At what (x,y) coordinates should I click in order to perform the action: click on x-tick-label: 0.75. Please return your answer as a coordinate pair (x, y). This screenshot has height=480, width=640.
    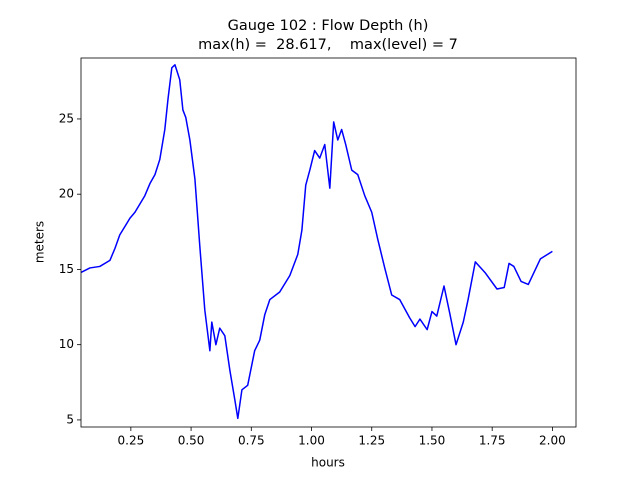
    Looking at the image, I should click on (251, 441).